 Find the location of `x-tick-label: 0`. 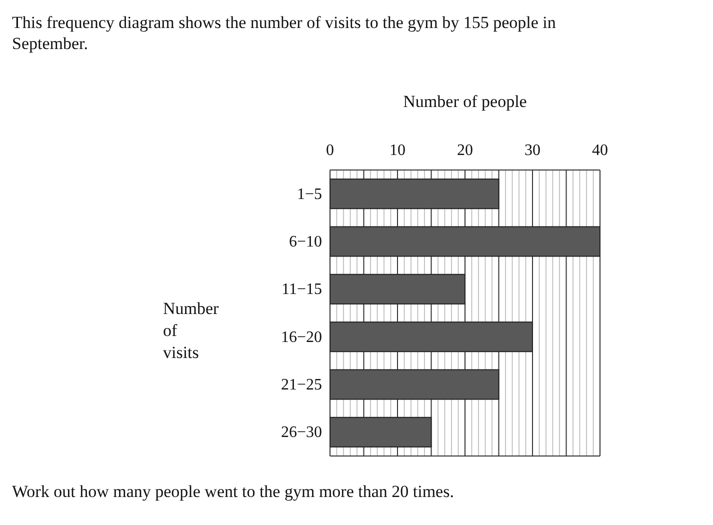

x-tick-label: 0 is located at coordinates (330, 150).